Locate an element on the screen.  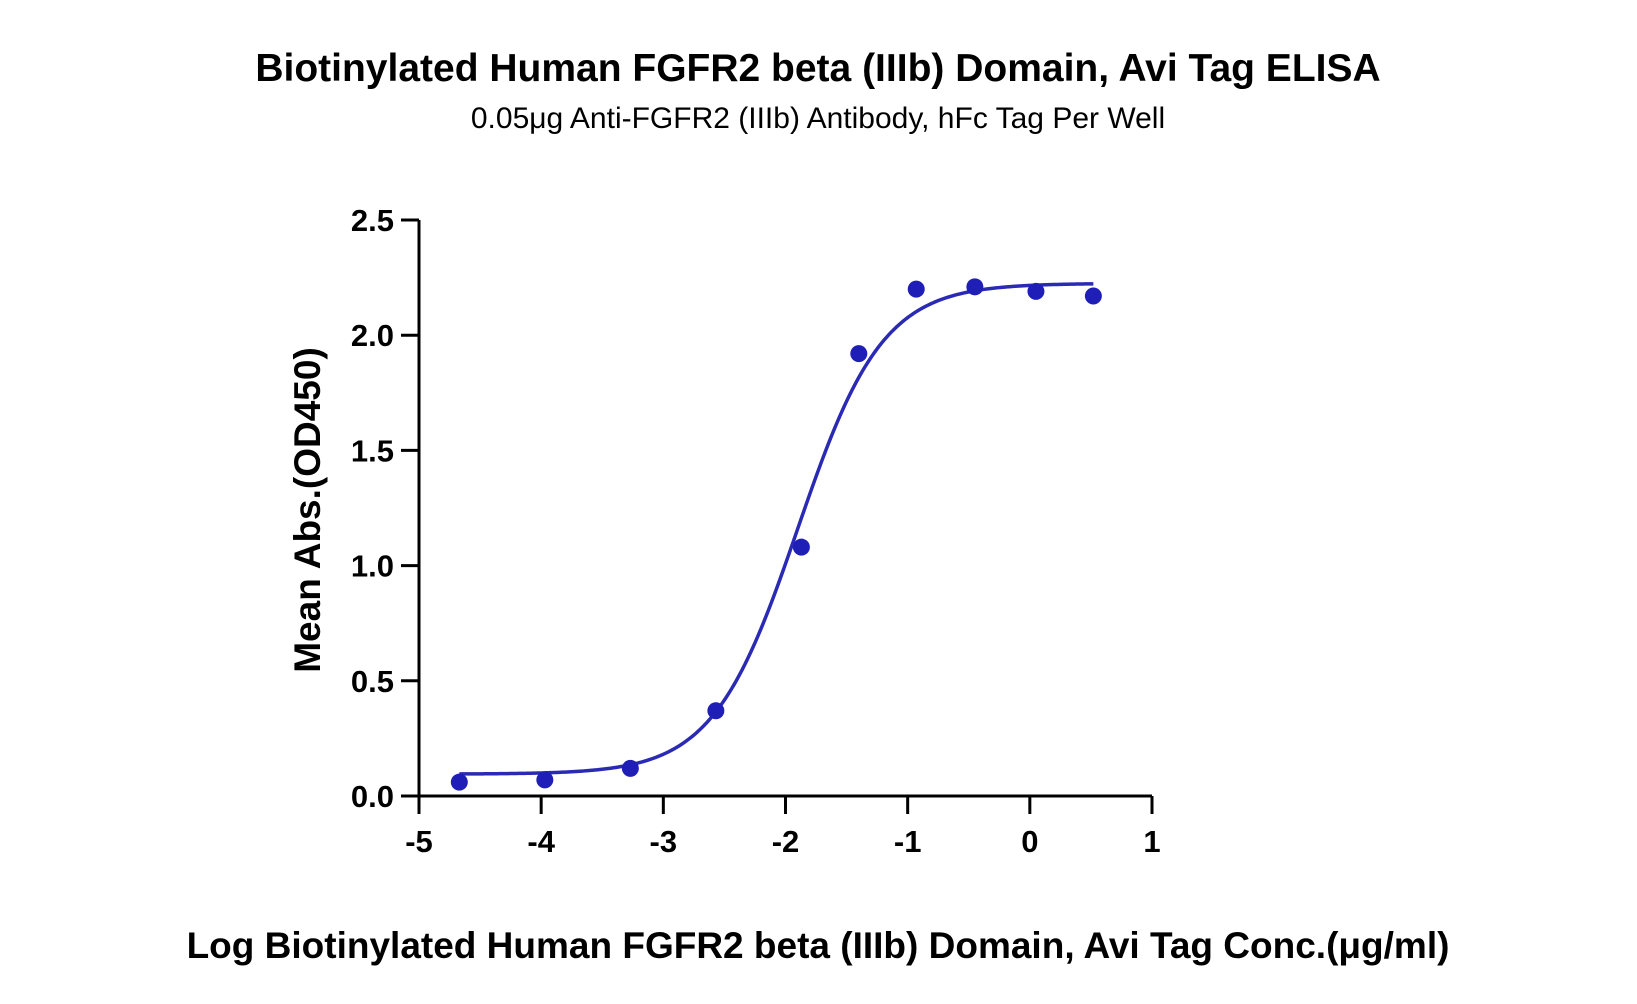
y-tick-label: 1.5 is located at coordinates (372, 450).